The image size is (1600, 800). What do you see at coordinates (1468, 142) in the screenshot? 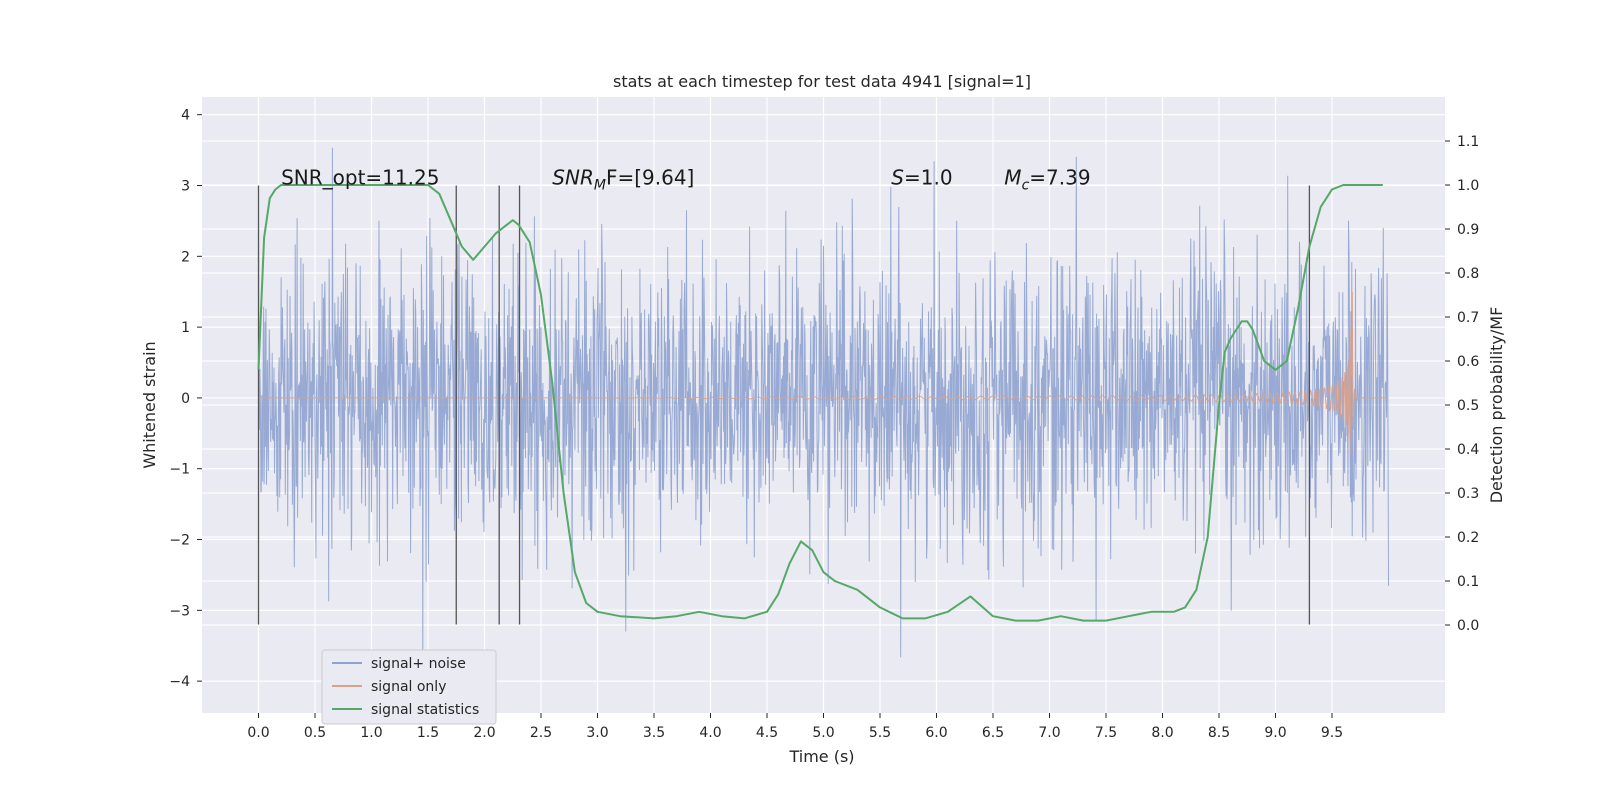
I see `y-tick-label-right: 1.1` at bounding box center [1468, 142].